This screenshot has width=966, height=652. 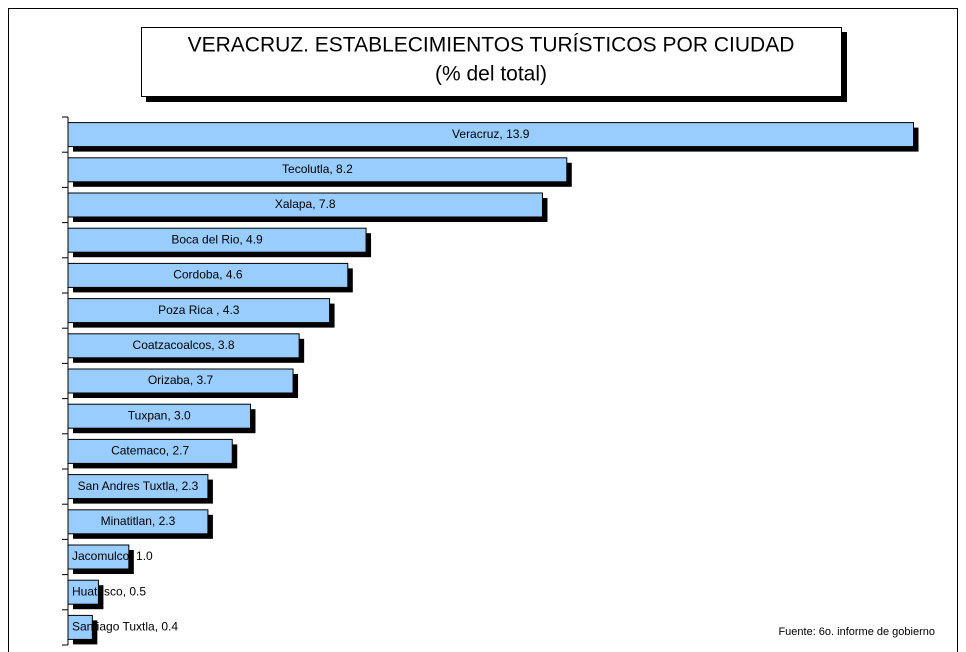 I want to click on value-label: Xalapa, 7.8, so click(x=305, y=204).